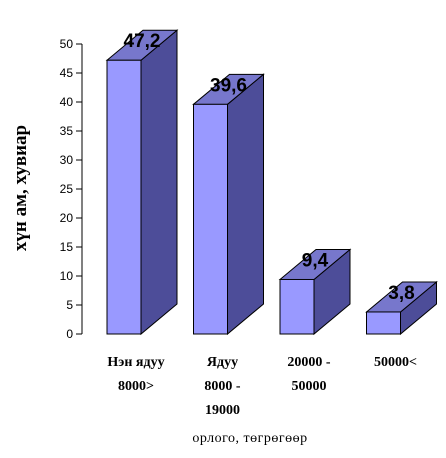 Image resolution: width=446 pixels, height=458 pixels. I want to click on y-tick-label: 10, so click(67, 276).